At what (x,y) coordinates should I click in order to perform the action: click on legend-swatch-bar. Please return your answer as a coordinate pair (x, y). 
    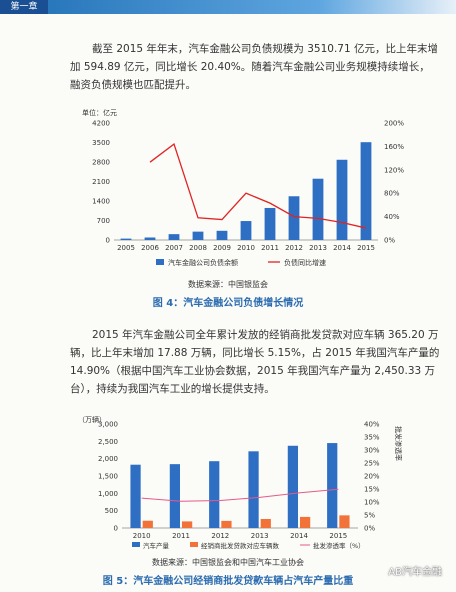
    Looking at the image, I should click on (160, 262).